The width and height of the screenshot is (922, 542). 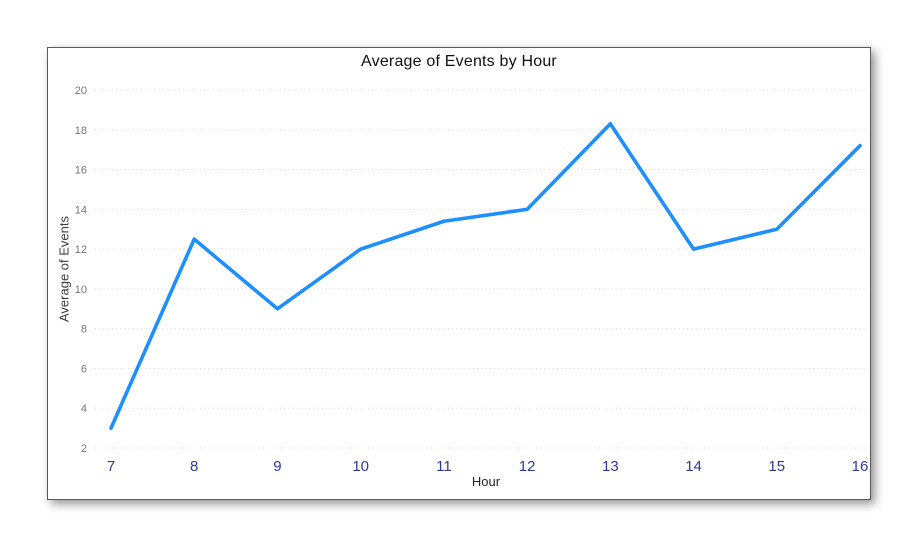 What do you see at coordinates (459, 61) in the screenshot?
I see `chart-title: Average of Events by Hour` at bounding box center [459, 61].